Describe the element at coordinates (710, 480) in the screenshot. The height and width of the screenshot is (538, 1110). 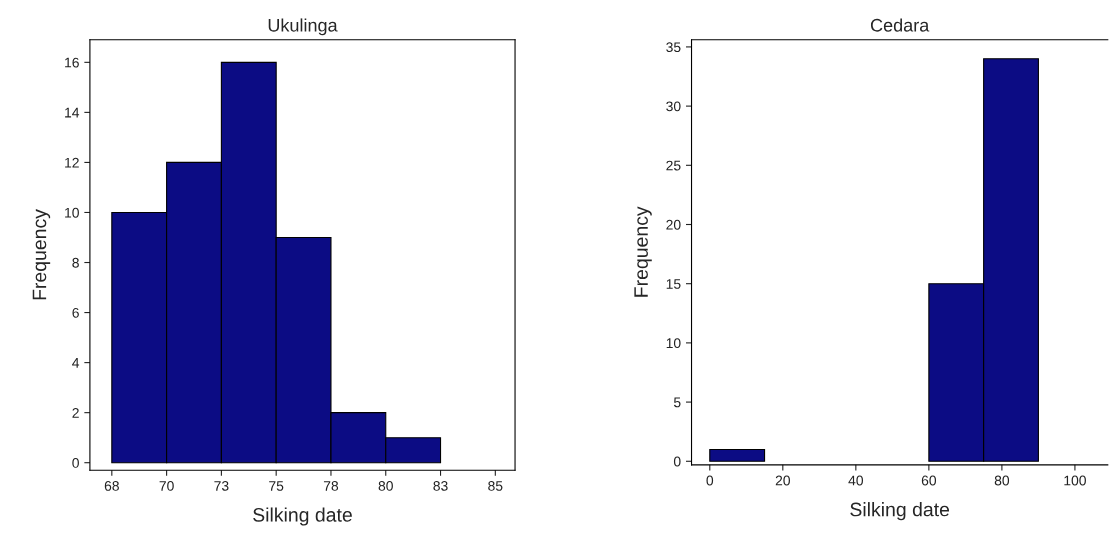
I see `x-tick-label: 0` at that location.